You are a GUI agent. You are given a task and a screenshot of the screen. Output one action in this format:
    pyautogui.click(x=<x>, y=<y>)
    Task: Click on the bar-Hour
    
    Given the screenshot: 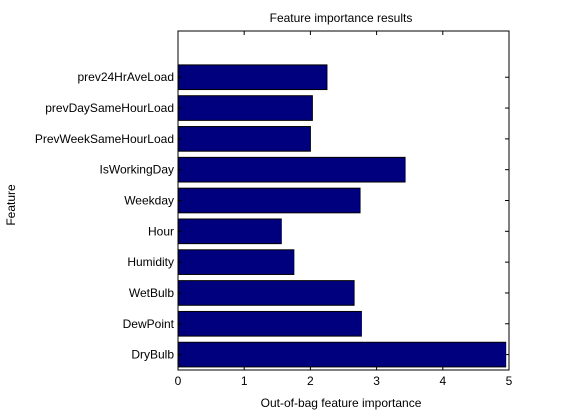 What is the action you would take?
    pyautogui.click(x=229, y=231)
    